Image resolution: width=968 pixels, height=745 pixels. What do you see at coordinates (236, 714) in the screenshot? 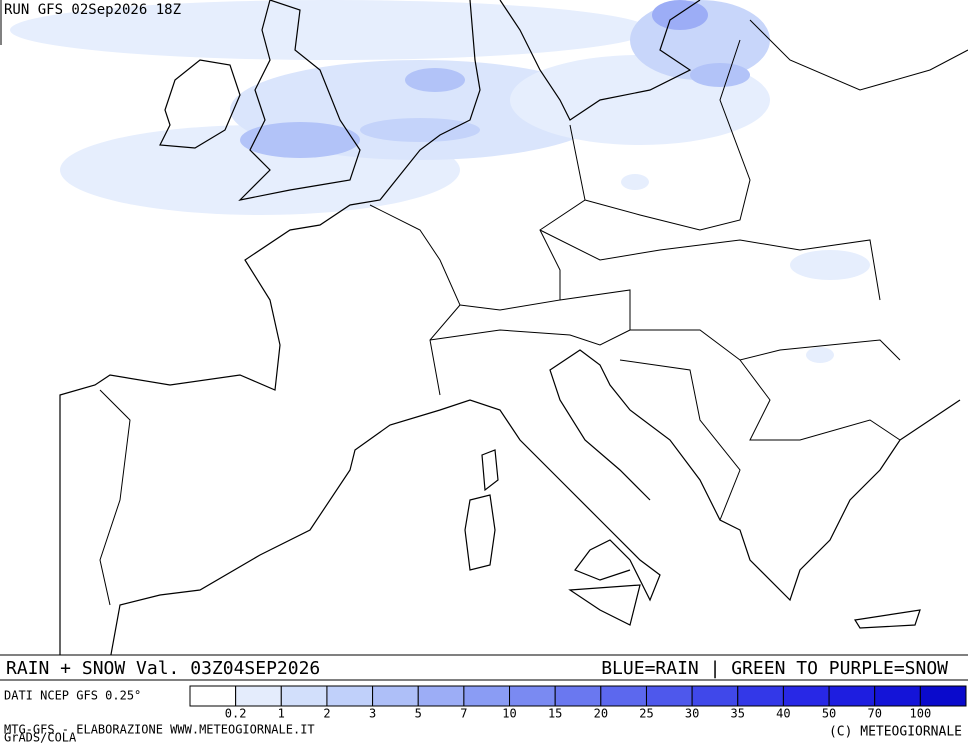
I see `colorbar-label: 0.2` at bounding box center [236, 714].